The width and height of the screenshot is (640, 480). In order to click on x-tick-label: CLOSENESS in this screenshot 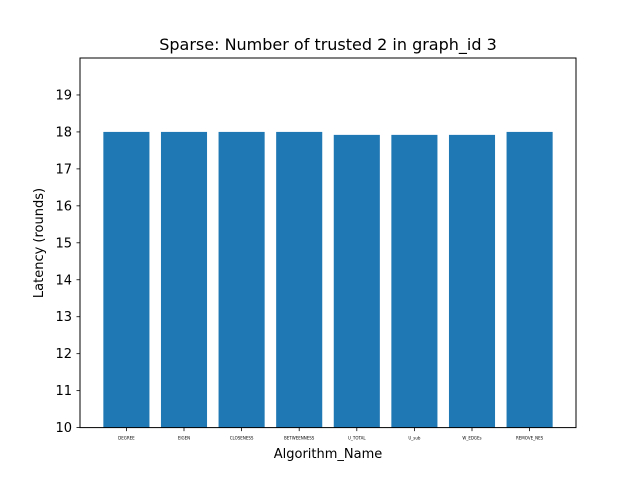, I will do `click(242, 438)`.